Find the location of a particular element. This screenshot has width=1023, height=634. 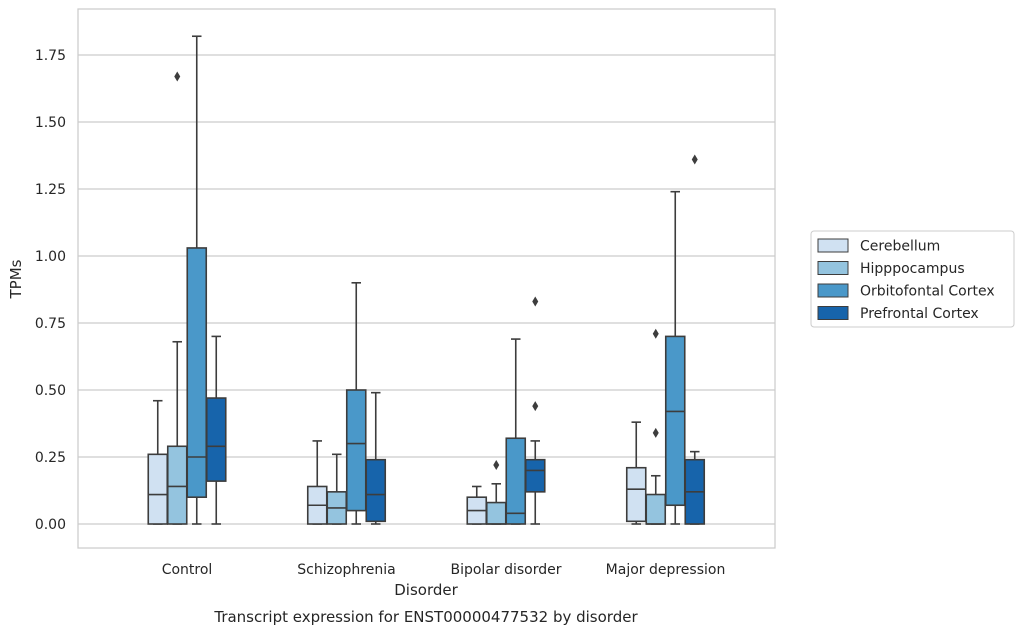

y-tick-label: 1.00 is located at coordinates (50, 257).